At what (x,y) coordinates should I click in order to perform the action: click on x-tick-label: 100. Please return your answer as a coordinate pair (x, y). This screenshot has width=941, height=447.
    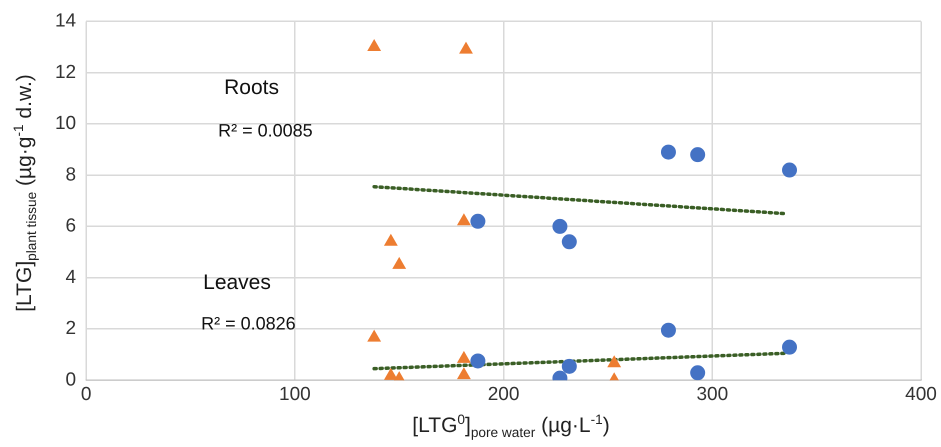
    Looking at the image, I should click on (295, 394).